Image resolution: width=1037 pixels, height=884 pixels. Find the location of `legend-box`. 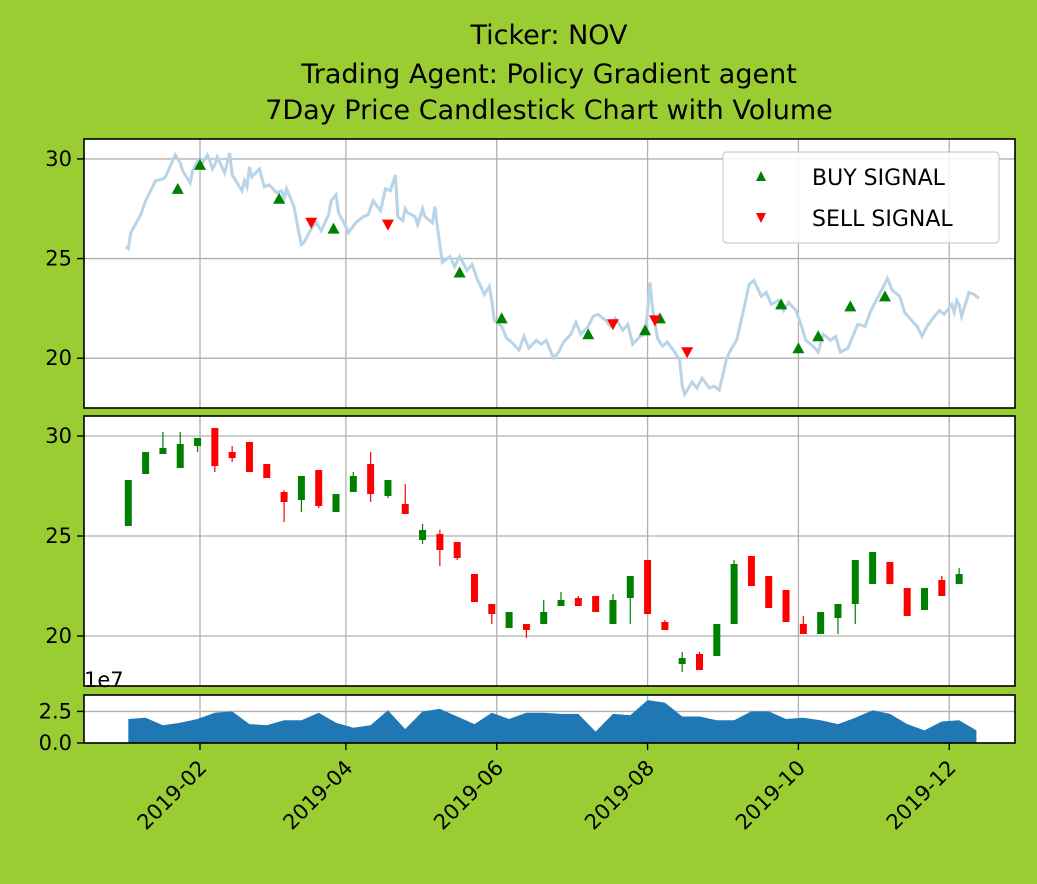

legend-box is located at coordinates (861, 197).